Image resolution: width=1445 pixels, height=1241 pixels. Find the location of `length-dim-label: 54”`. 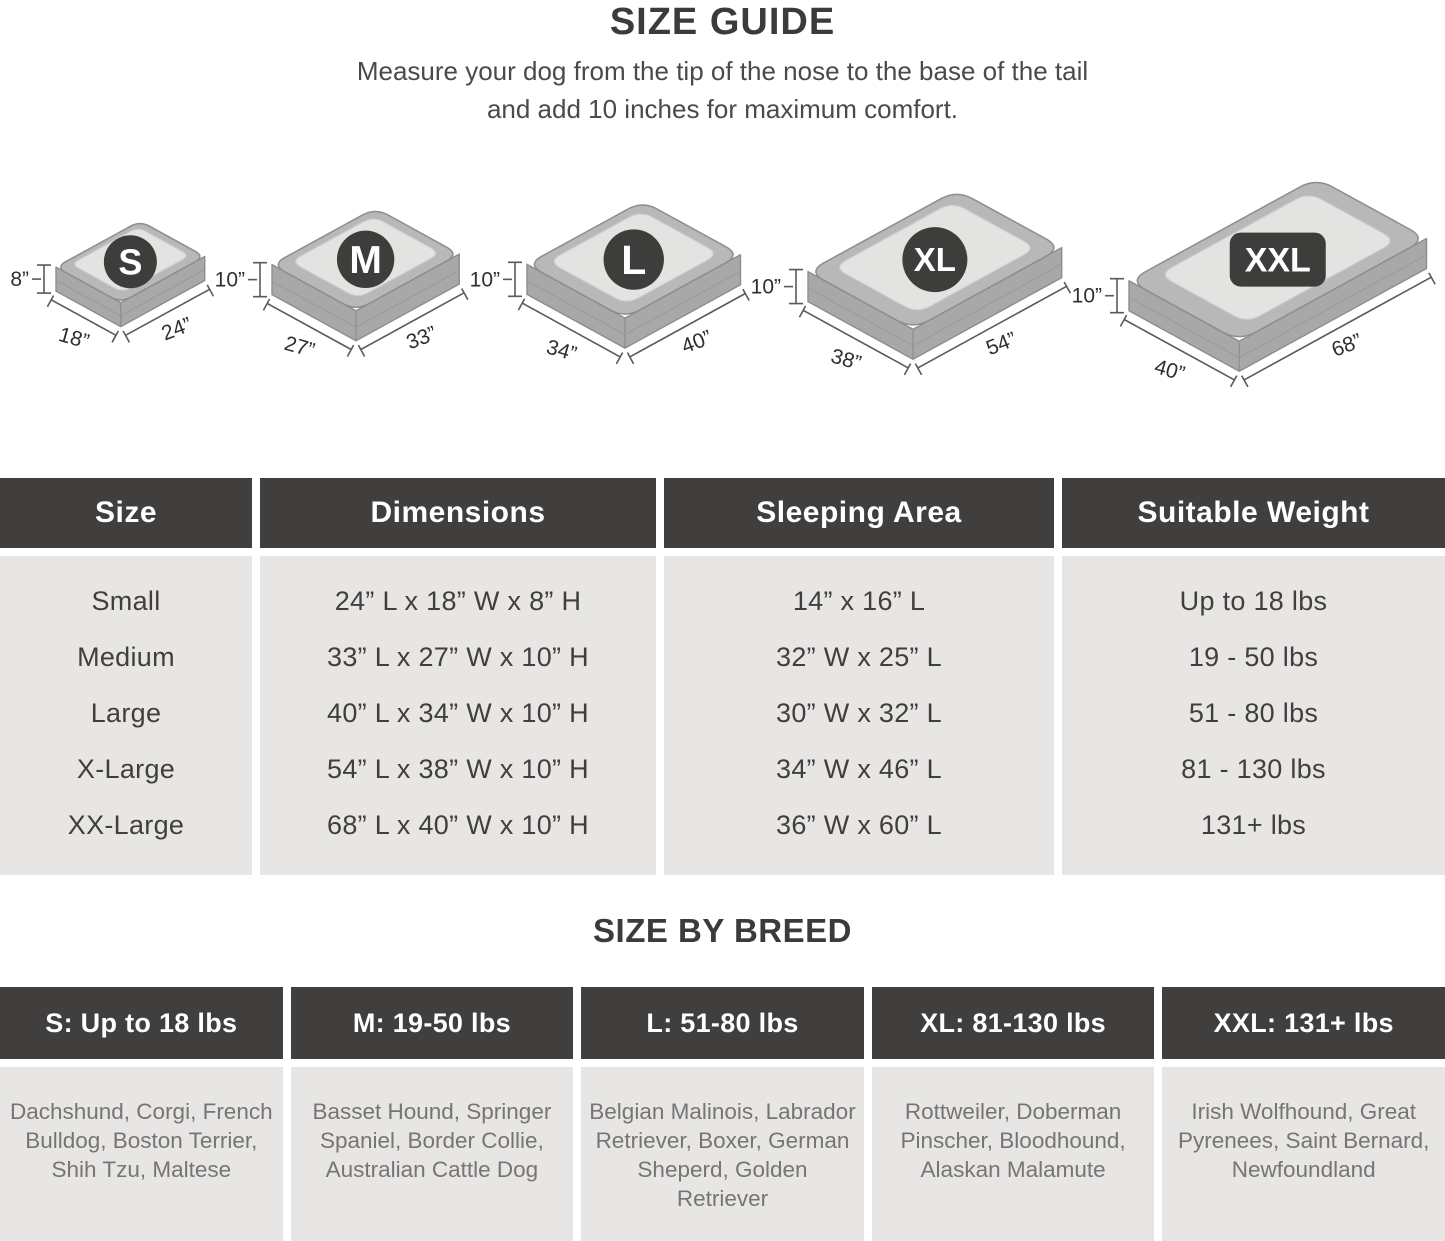

length-dim-label: 54” is located at coordinates (1001, 343).